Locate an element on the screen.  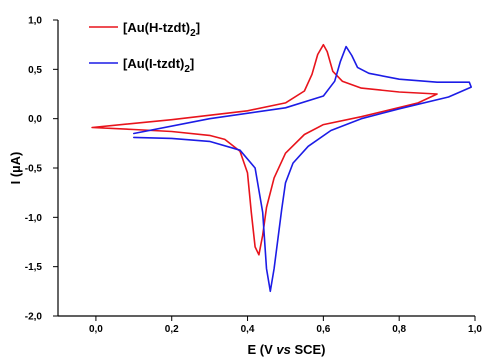
x-axis-label: E (V vs SCE) is located at coordinates (286, 349).